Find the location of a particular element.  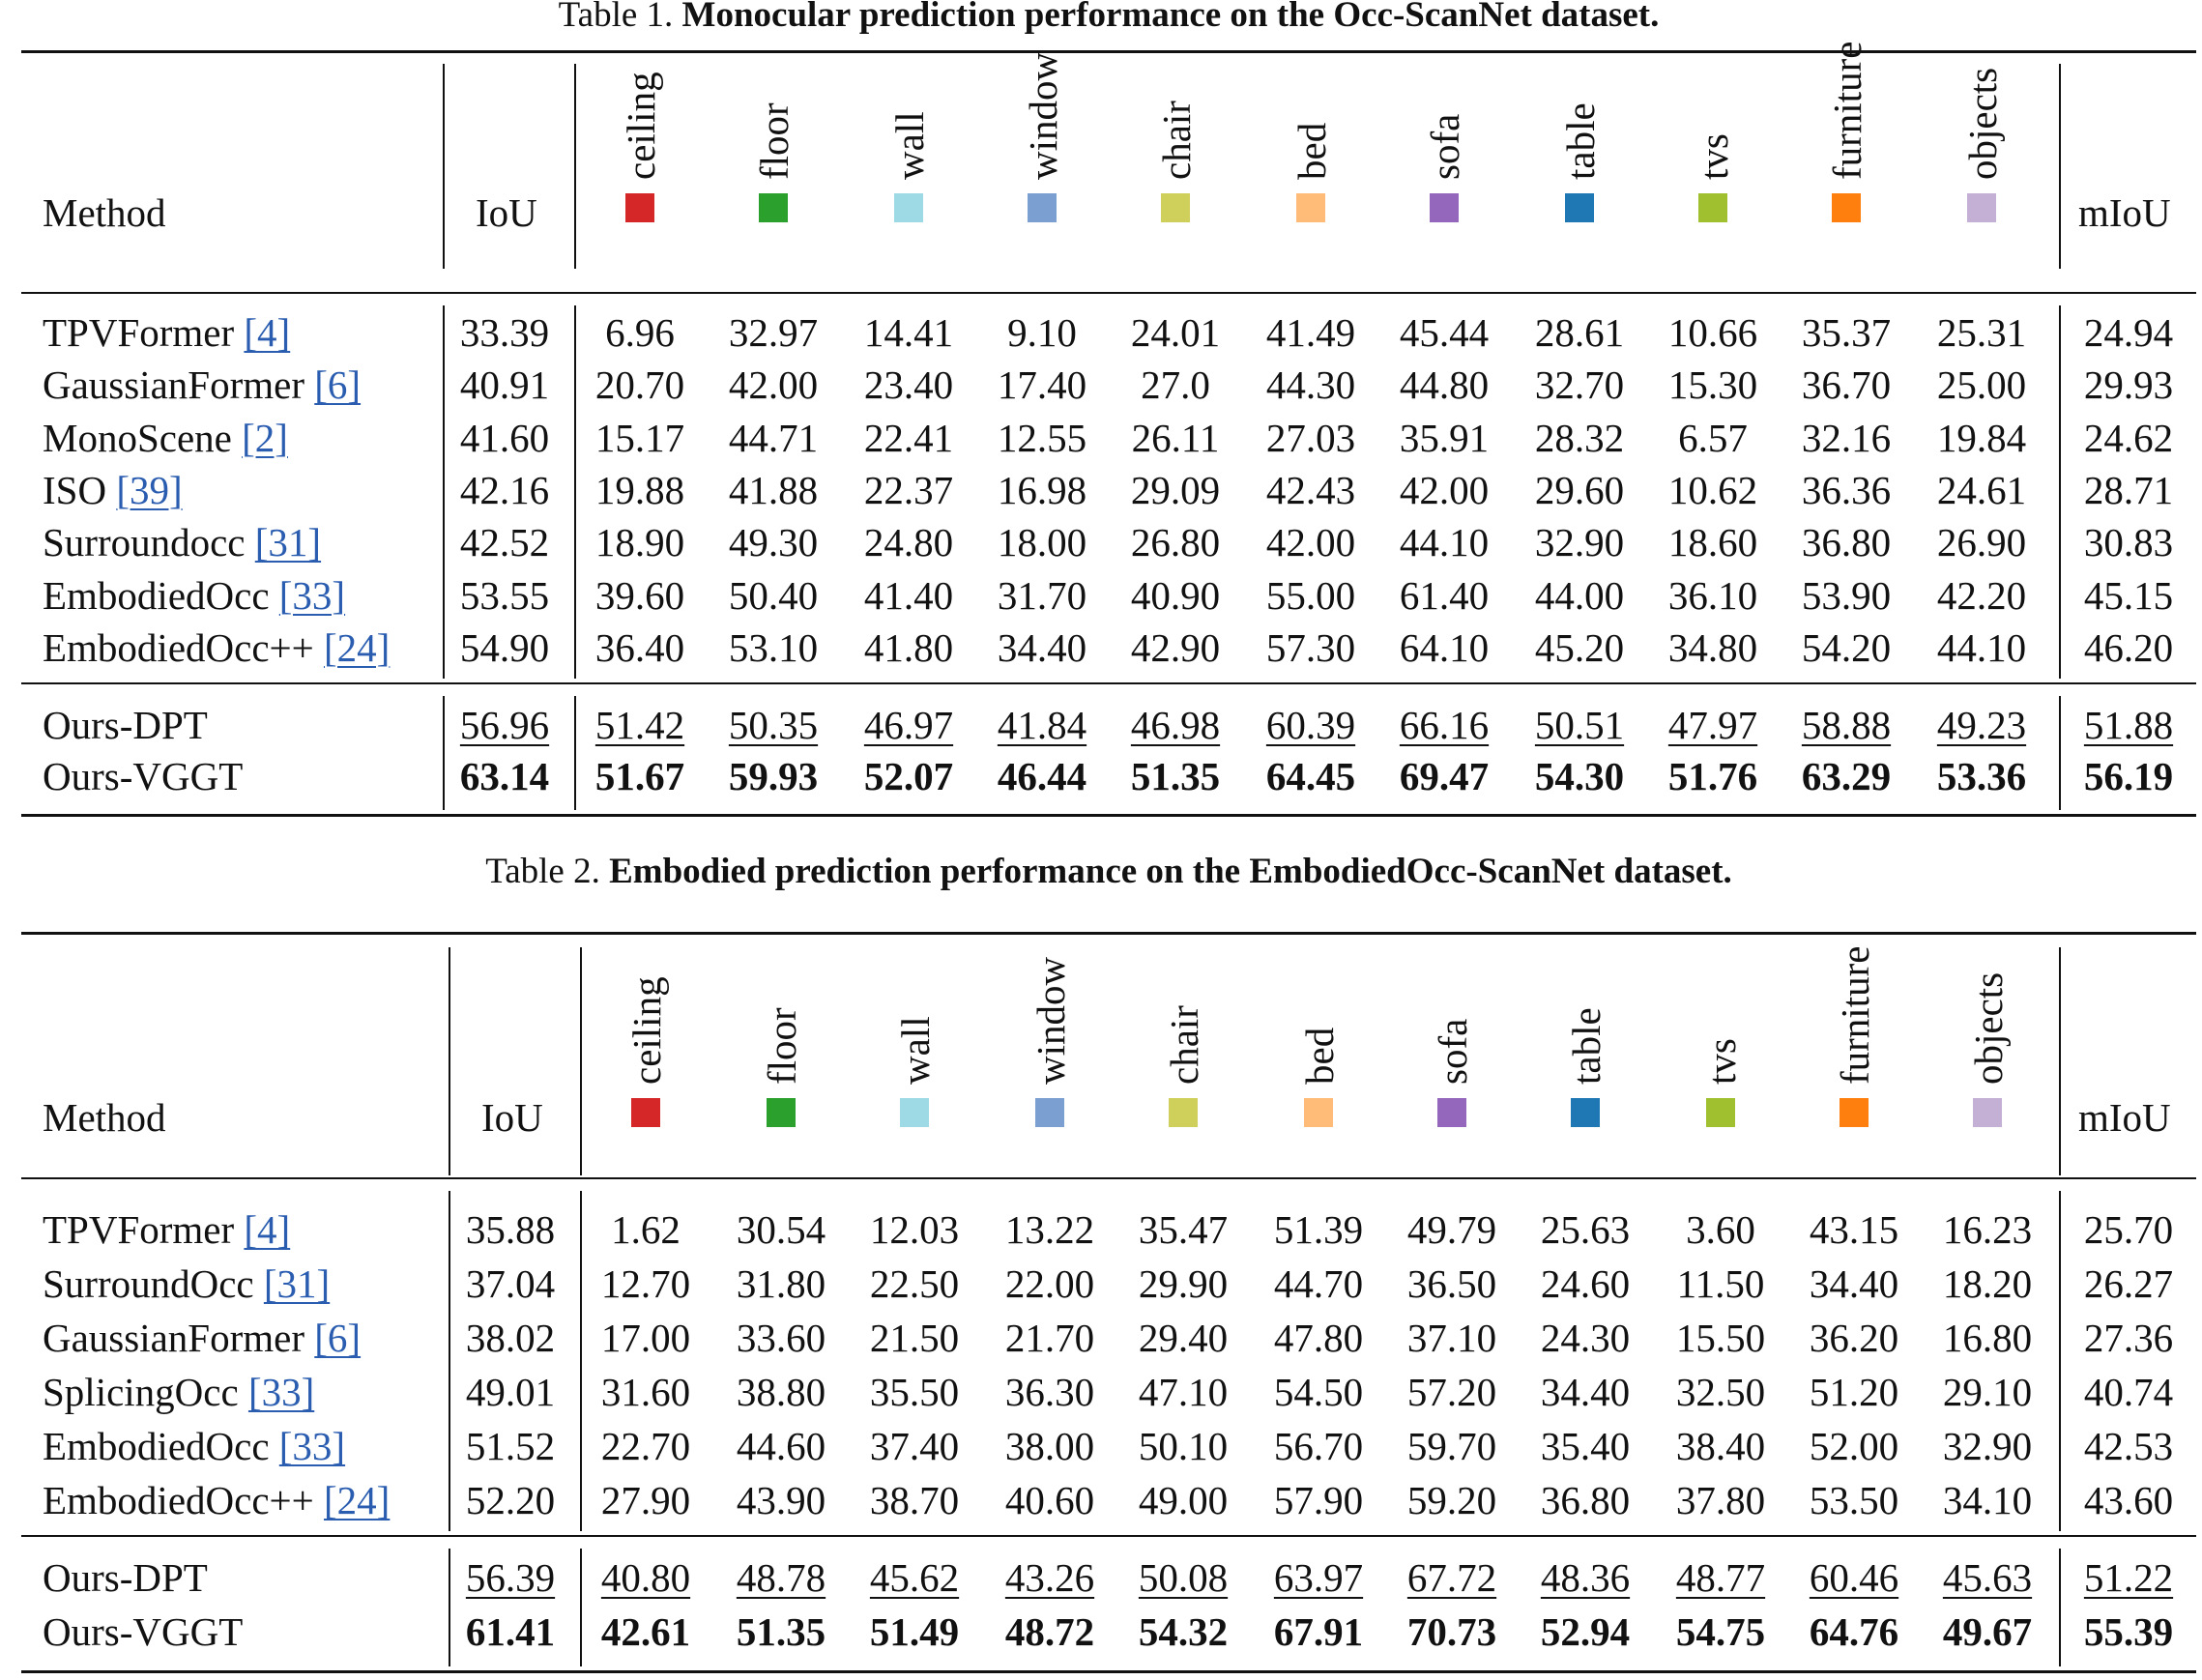

furniture-value: 54.20 is located at coordinates (1847, 648).